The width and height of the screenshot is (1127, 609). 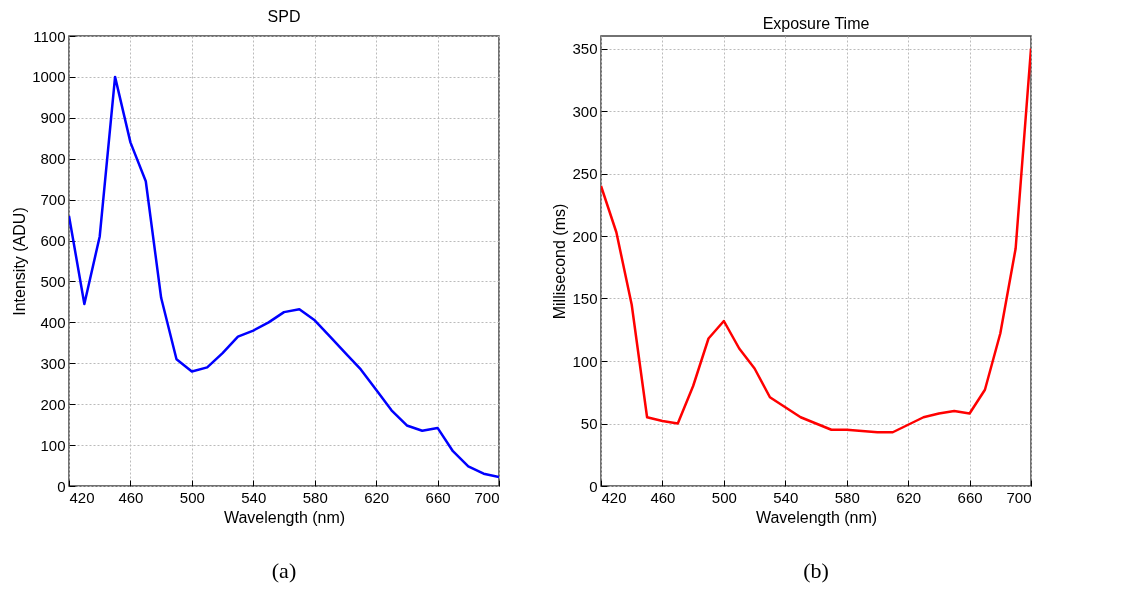 What do you see at coordinates (49, 77) in the screenshot?
I see `y-tick-label: 1000` at bounding box center [49, 77].